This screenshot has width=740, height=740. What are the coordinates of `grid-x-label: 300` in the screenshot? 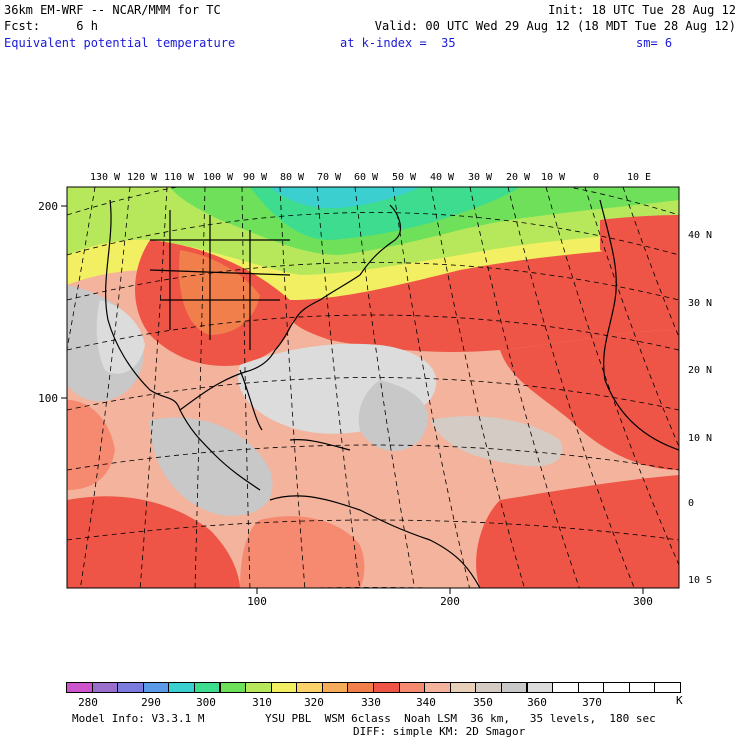 It's located at (643, 601).